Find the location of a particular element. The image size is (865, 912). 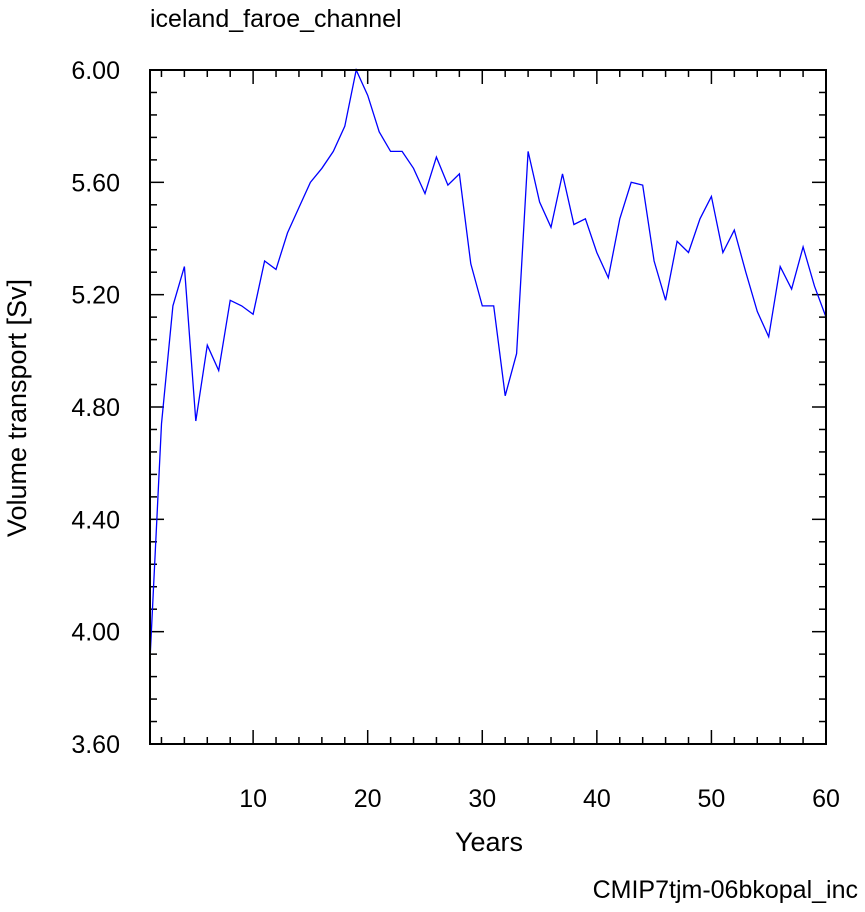

x-tick-label: 60 is located at coordinates (826, 799).